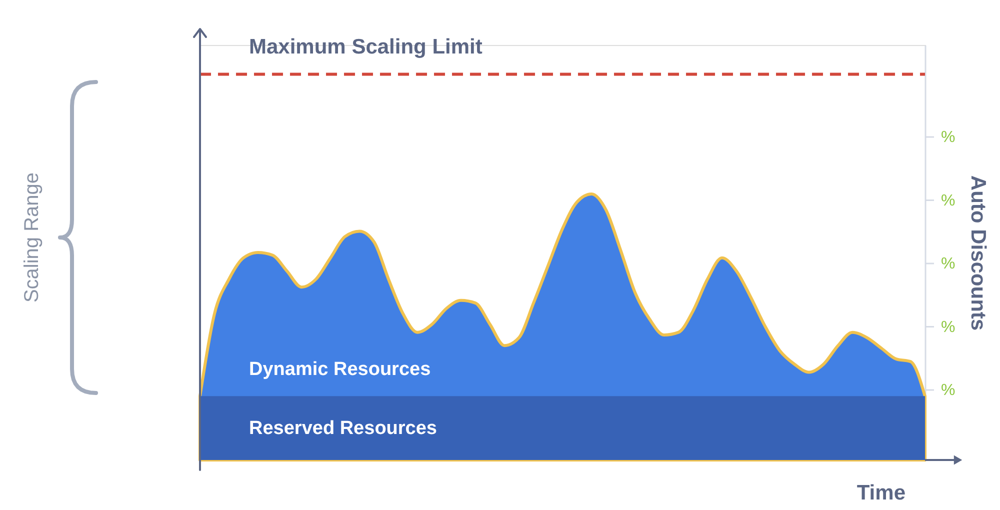  What do you see at coordinates (978, 253) in the screenshot?
I see `y2-axis-title: Auto Discounts` at bounding box center [978, 253].